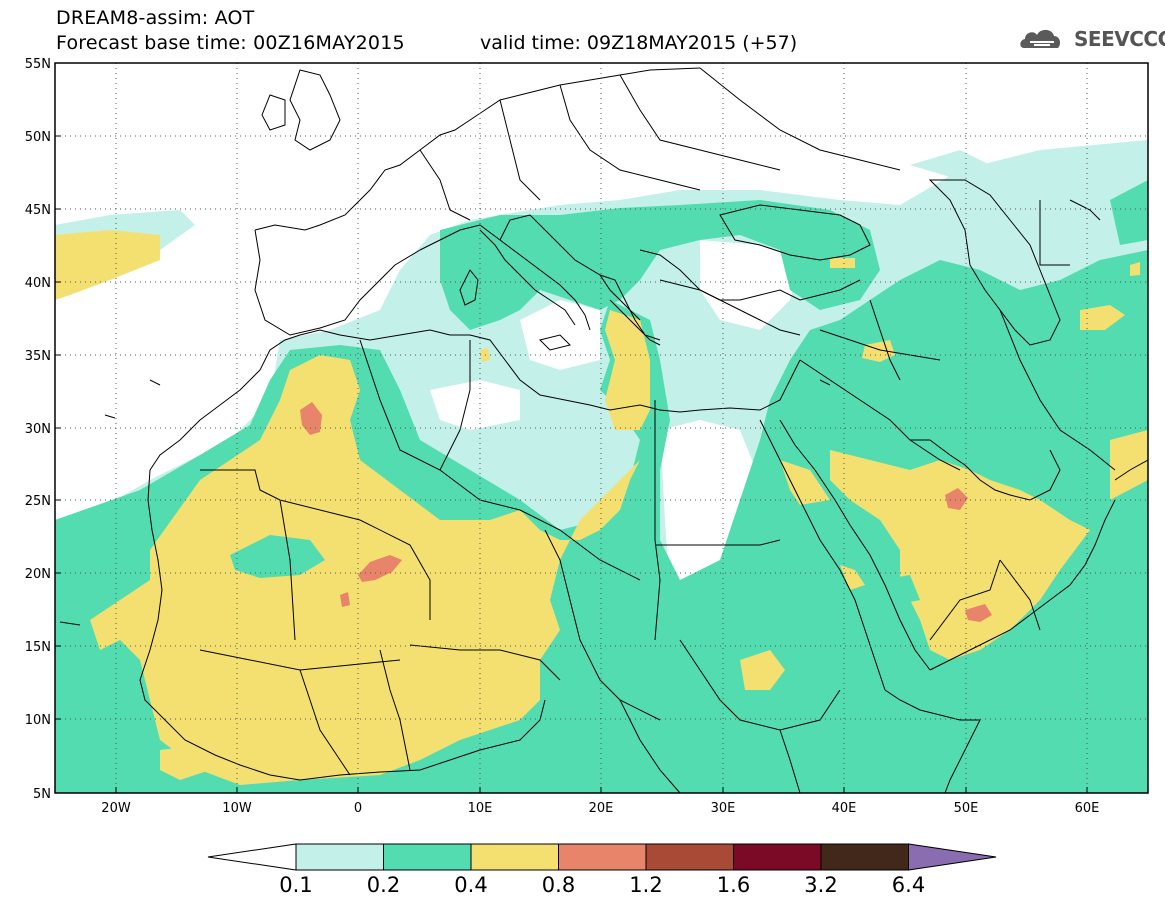 Image resolution: width=1165 pixels, height=905 pixels. Describe the element at coordinates (470, 885) in the screenshot. I see `colorbar-label: 0.4` at that location.